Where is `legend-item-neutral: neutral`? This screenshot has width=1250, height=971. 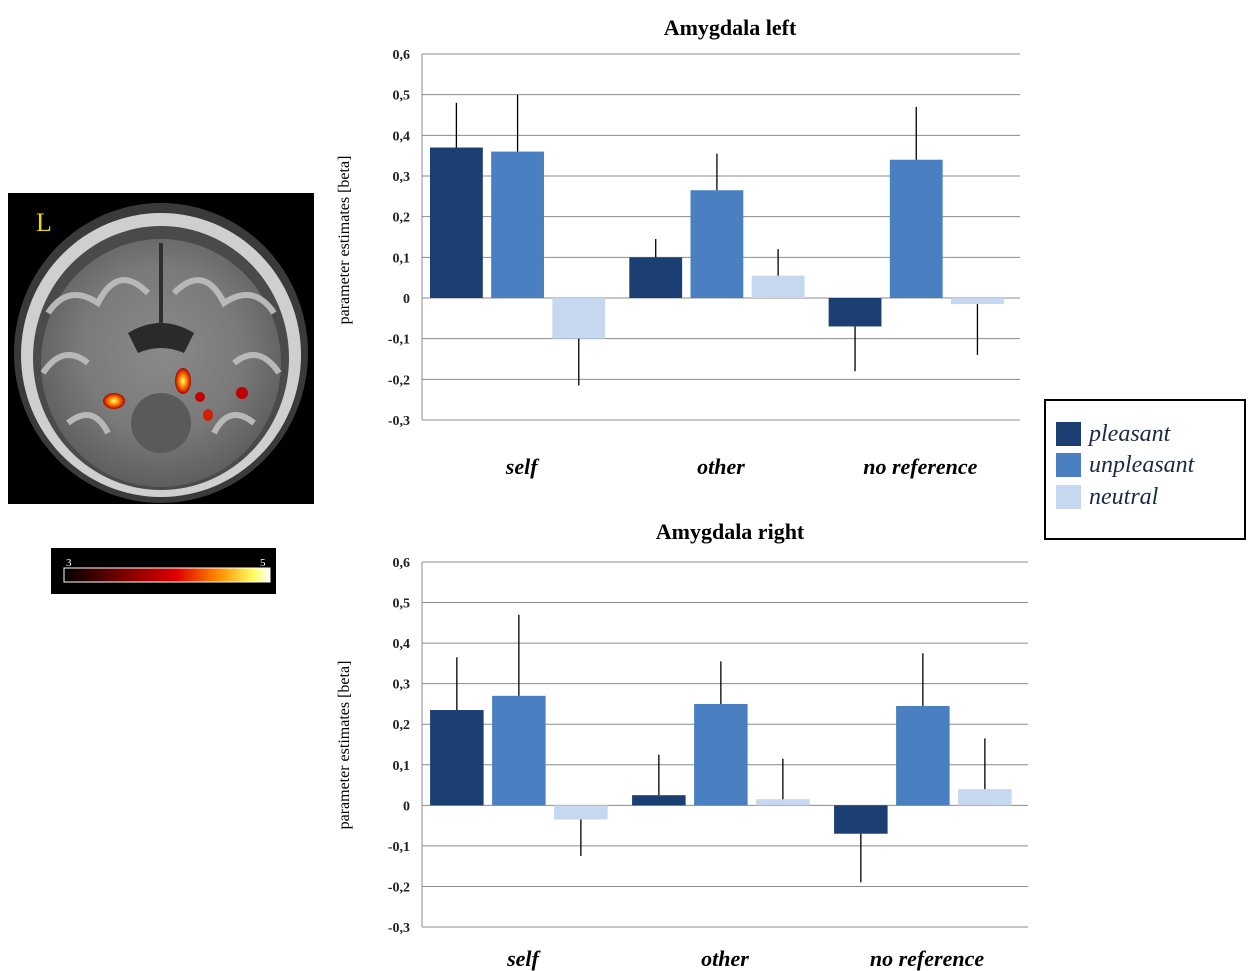 legend-item-neutral: neutral is located at coordinates (1107, 497).